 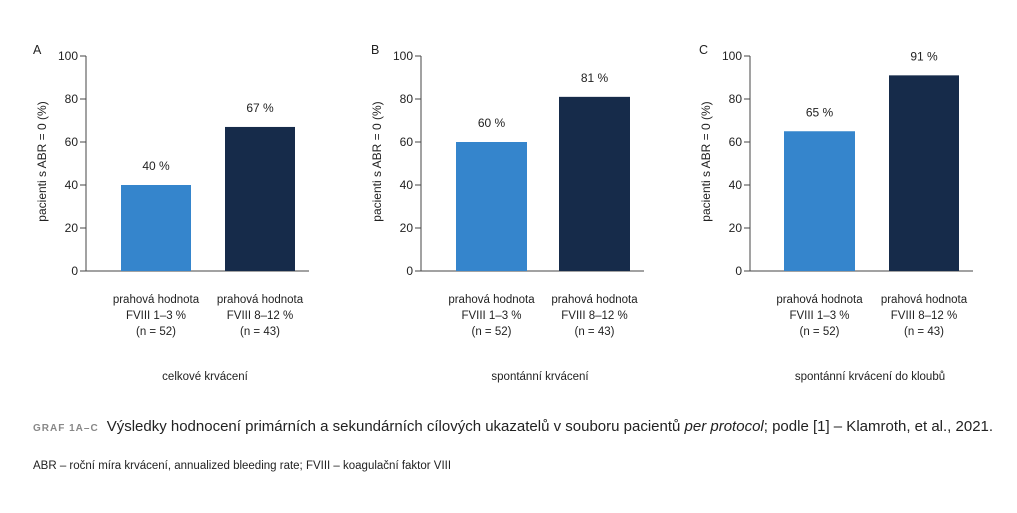 What do you see at coordinates (738, 271) in the screenshot?
I see `panel-c-y-tick-label: 0` at bounding box center [738, 271].